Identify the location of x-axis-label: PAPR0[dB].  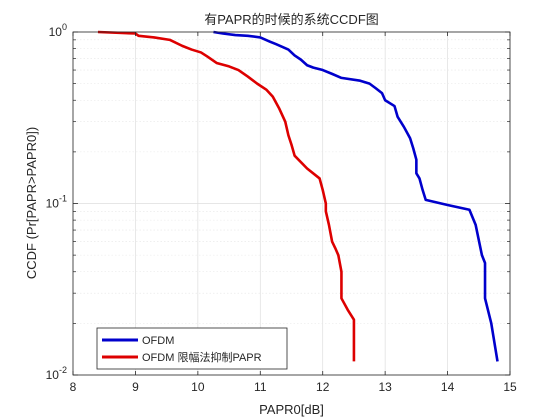
(291, 409).